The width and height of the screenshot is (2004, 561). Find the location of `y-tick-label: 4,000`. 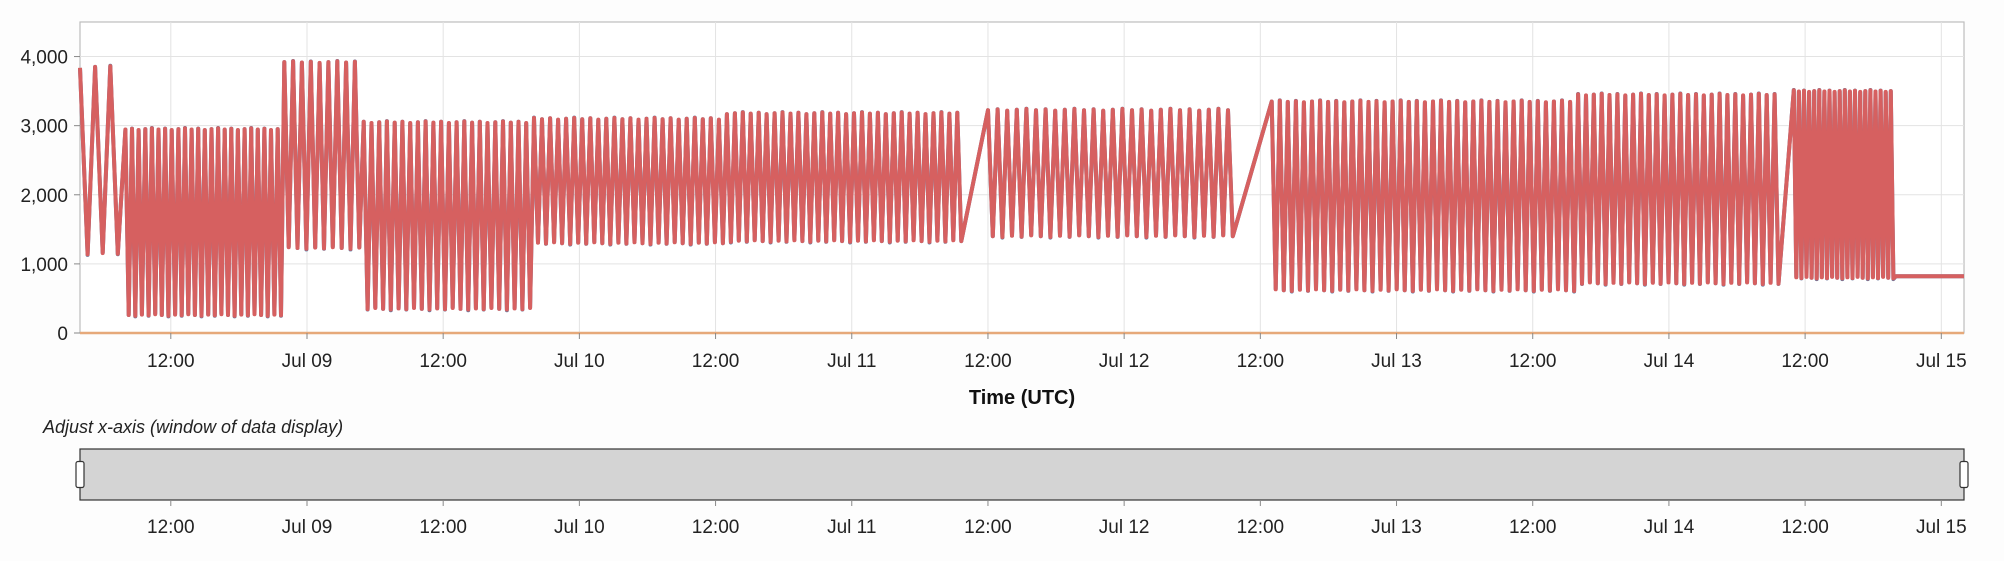

y-tick-label: 4,000 is located at coordinates (44, 58).